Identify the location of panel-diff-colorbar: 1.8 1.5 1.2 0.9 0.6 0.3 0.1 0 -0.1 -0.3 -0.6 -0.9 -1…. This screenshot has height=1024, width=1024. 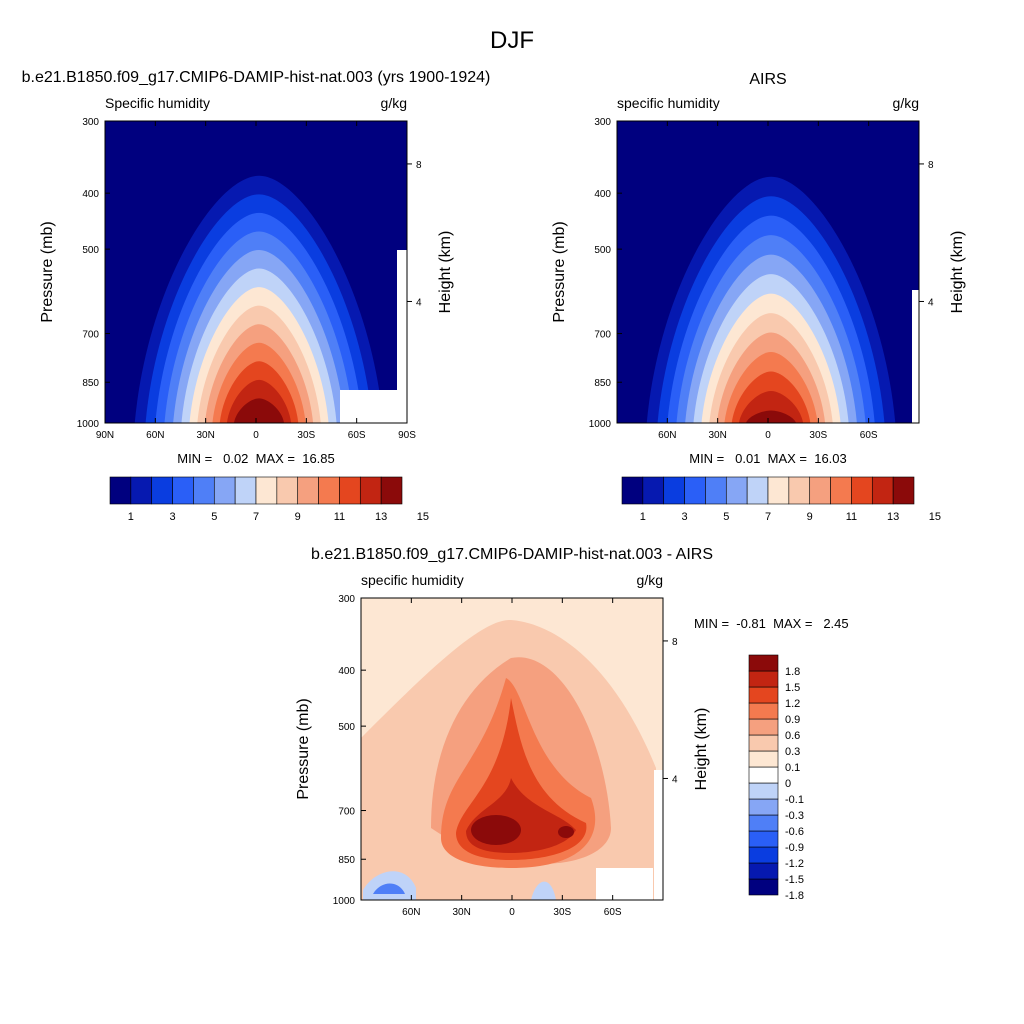
(776, 778).